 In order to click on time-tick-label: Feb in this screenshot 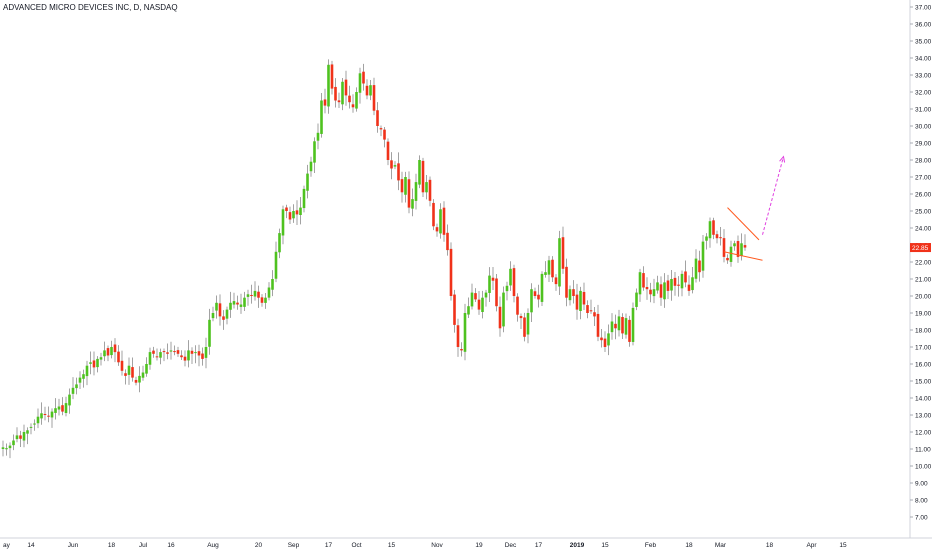, I will do `click(651, 545)`.